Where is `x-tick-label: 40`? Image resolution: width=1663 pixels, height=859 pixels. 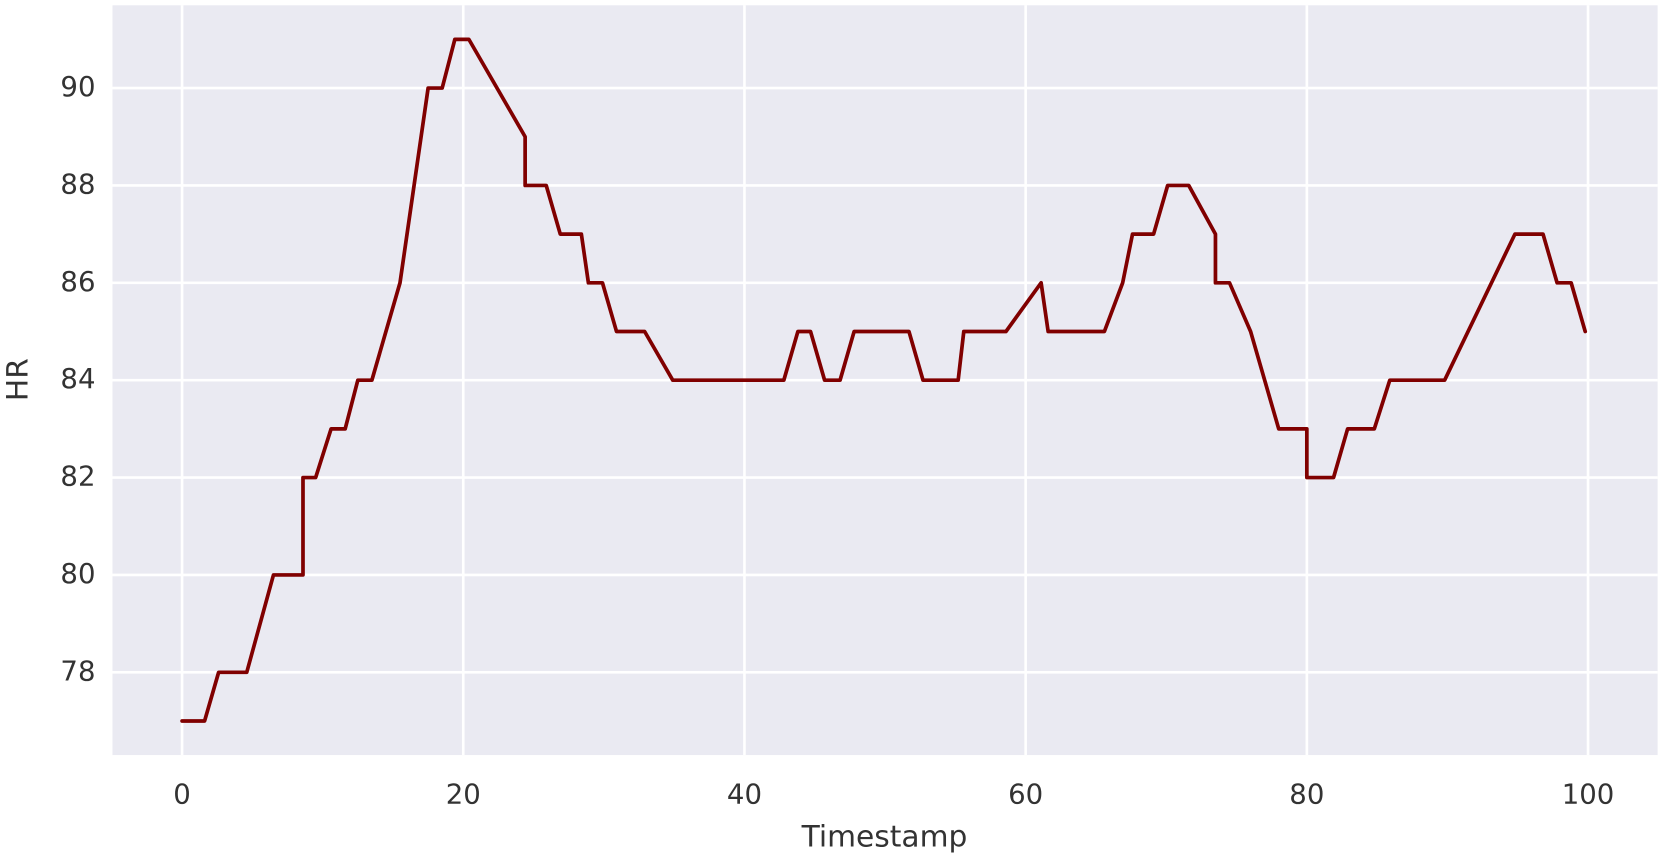
x-tick-label: 40 is located at coordinates (744, 793).